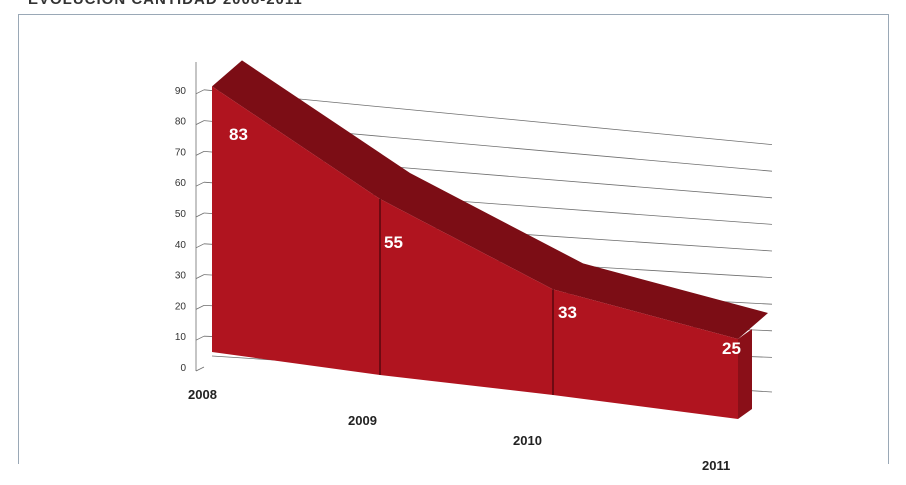  I want to click on x-tick-label: 2009, so click(362, 420).